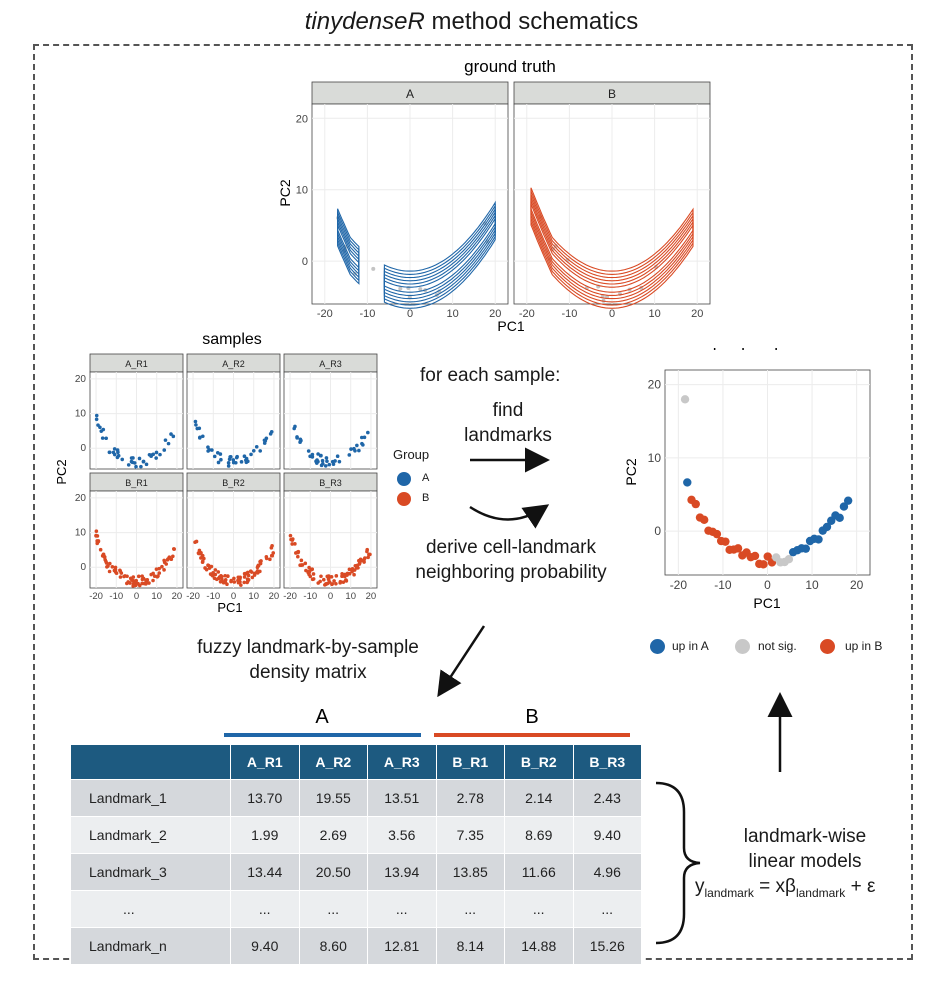 The width and height of the screenshot is (943, 985). I want to click on table-cell: 8.14, so click(470, 946).